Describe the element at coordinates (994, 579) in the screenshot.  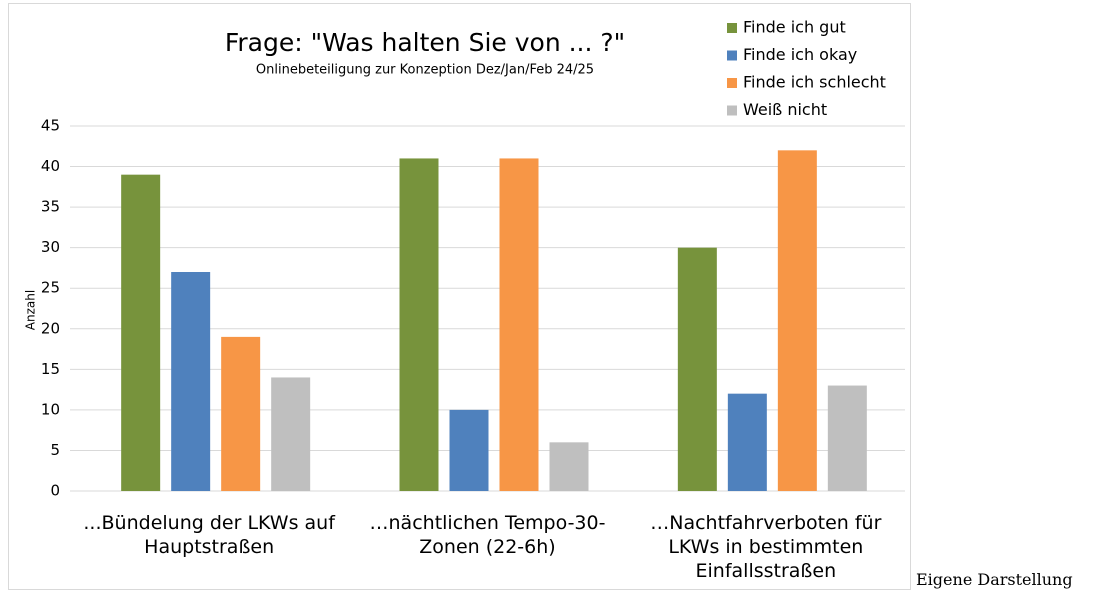
I see `source-note: Eigene Darstellung` at that location.